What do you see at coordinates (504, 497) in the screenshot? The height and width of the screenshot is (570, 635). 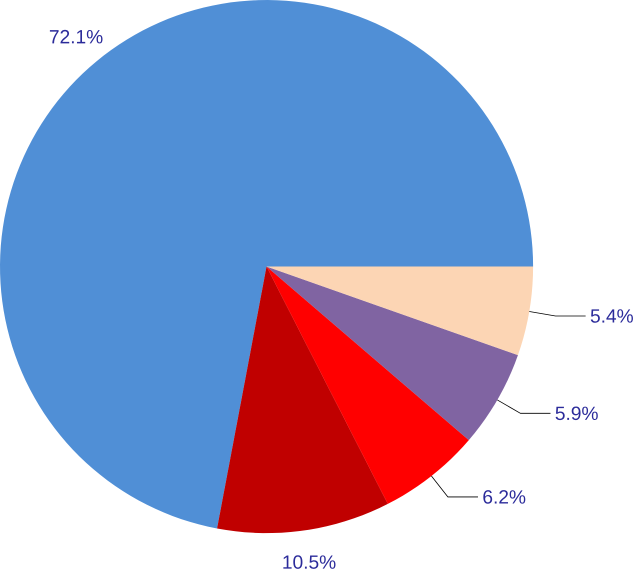 I see `data-label: 6.2%` at bounding box center [504, 497].